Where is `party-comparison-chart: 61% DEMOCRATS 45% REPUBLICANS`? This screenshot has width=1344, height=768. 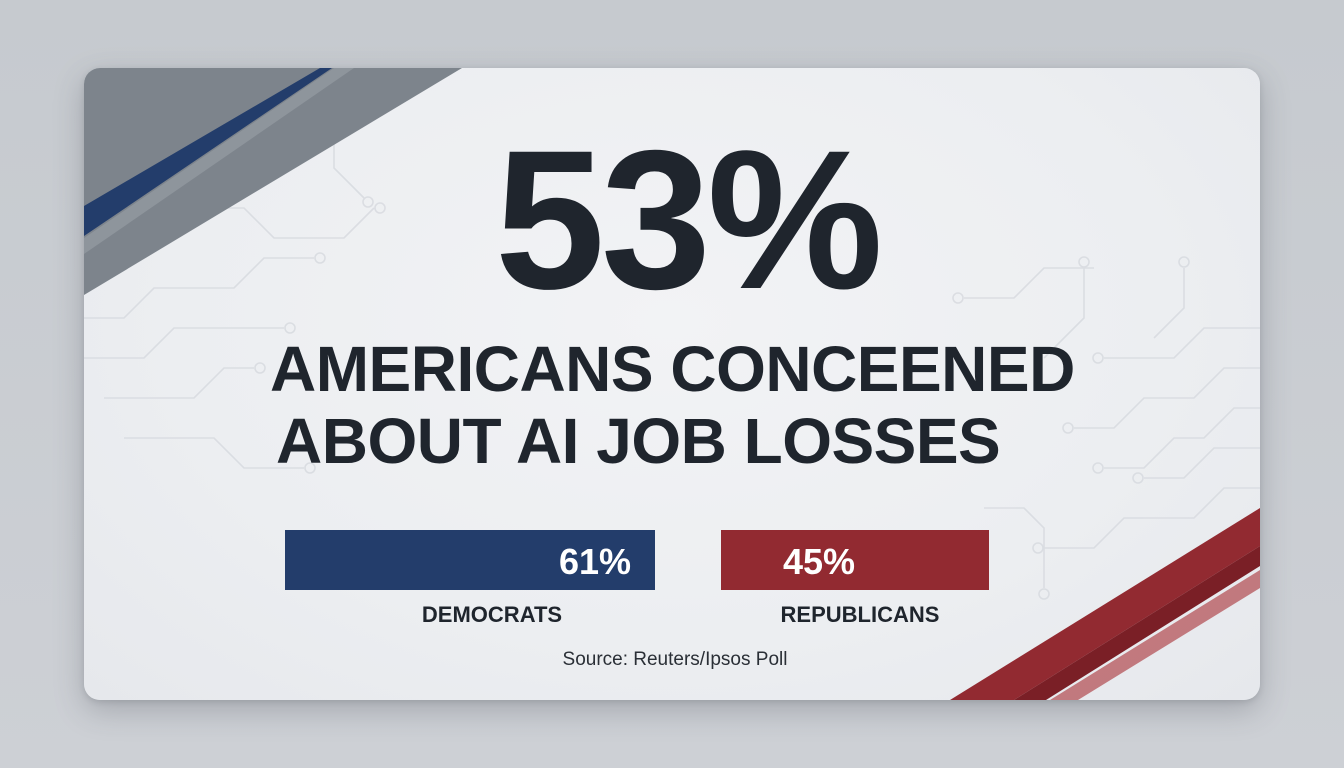
party-comparison-chart: 61% DEMOCRATS 45% REPUBLICANS is located at coordinates (637, 578).